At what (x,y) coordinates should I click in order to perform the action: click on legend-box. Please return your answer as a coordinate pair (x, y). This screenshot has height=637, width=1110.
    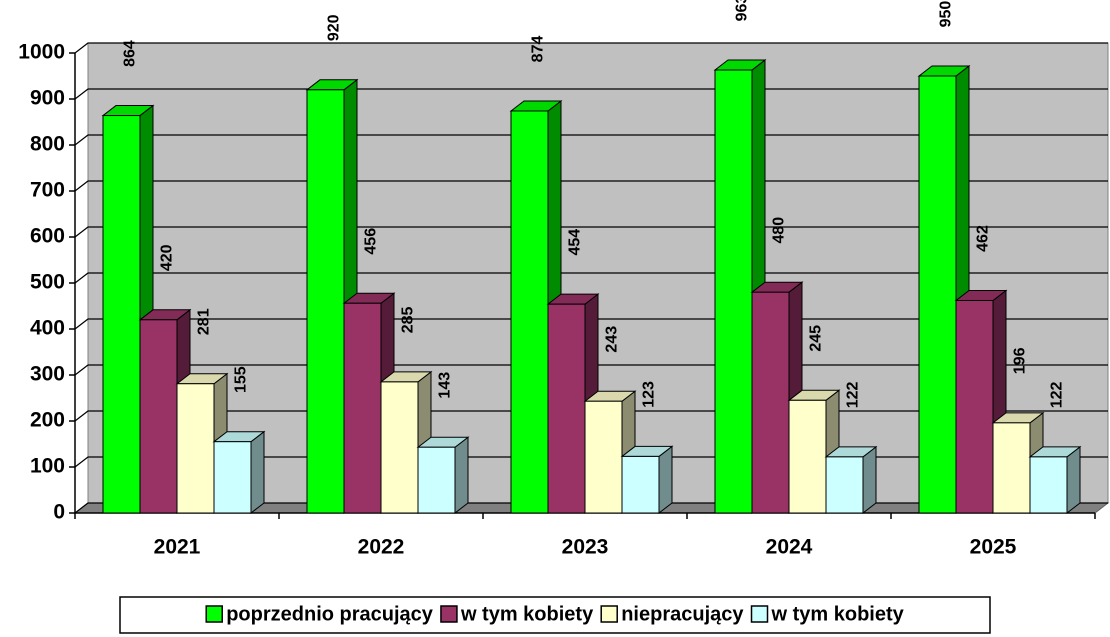
    Looking at the image, I should click on (555, 615).